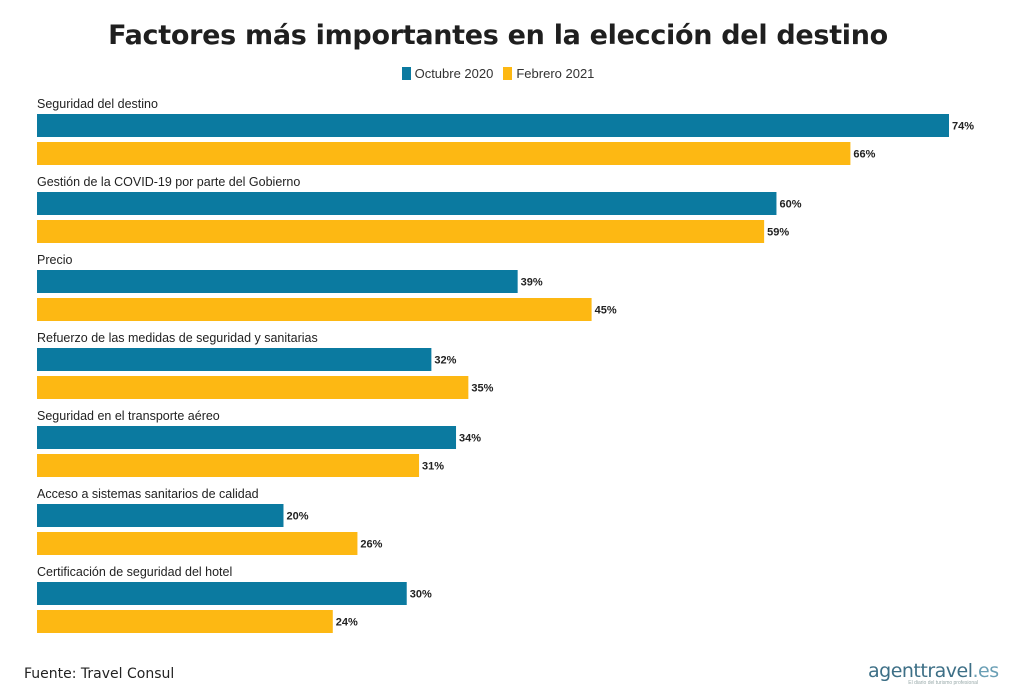  I want to click on source-note: Fuente: Travel Consul, so click(99, 674).